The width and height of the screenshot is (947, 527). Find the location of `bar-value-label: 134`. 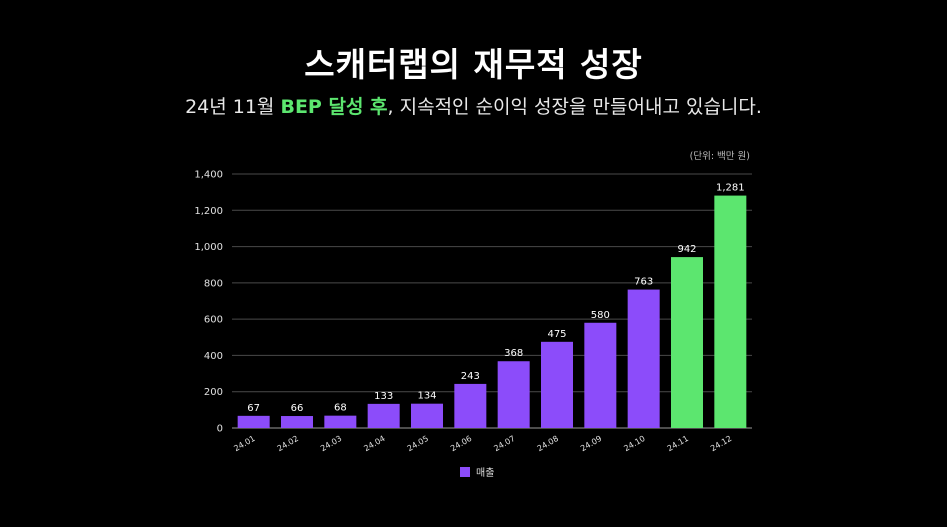

bar-value-label: 134 is located at coordinates (426, 396).